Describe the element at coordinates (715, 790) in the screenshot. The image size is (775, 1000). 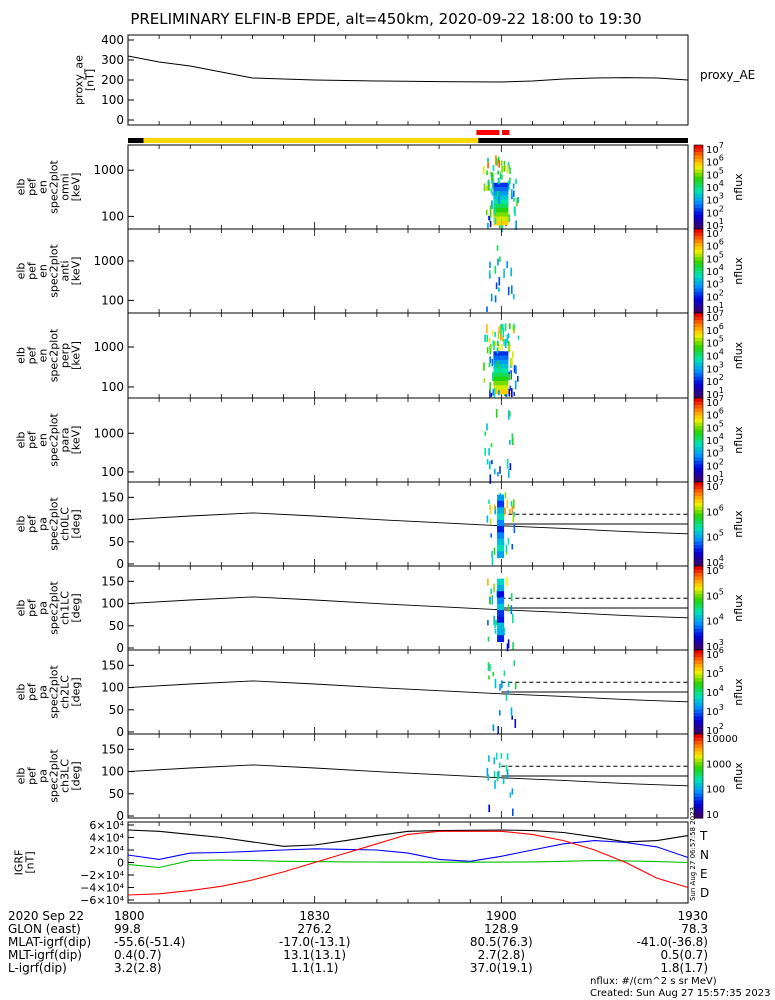
I see `colorbar-tick-label: 100` at that location.